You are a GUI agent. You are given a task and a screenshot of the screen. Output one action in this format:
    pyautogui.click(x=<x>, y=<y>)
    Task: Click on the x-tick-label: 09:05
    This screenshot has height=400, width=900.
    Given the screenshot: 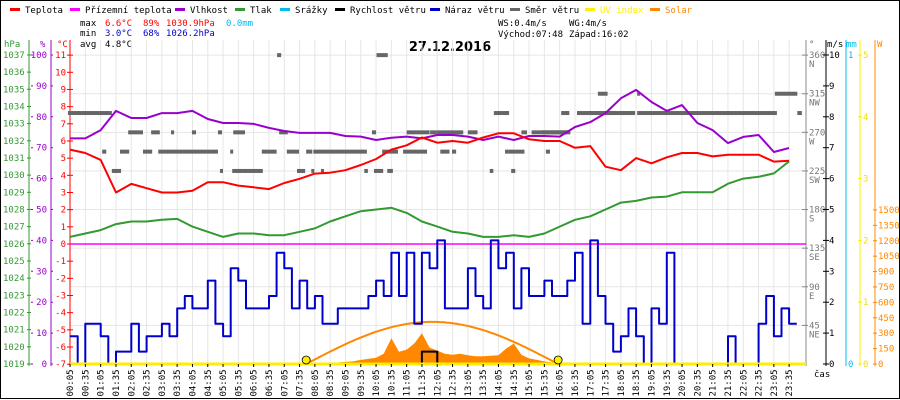 What is the action you would take?
    pyautogui.click(x=346, y=382)
    